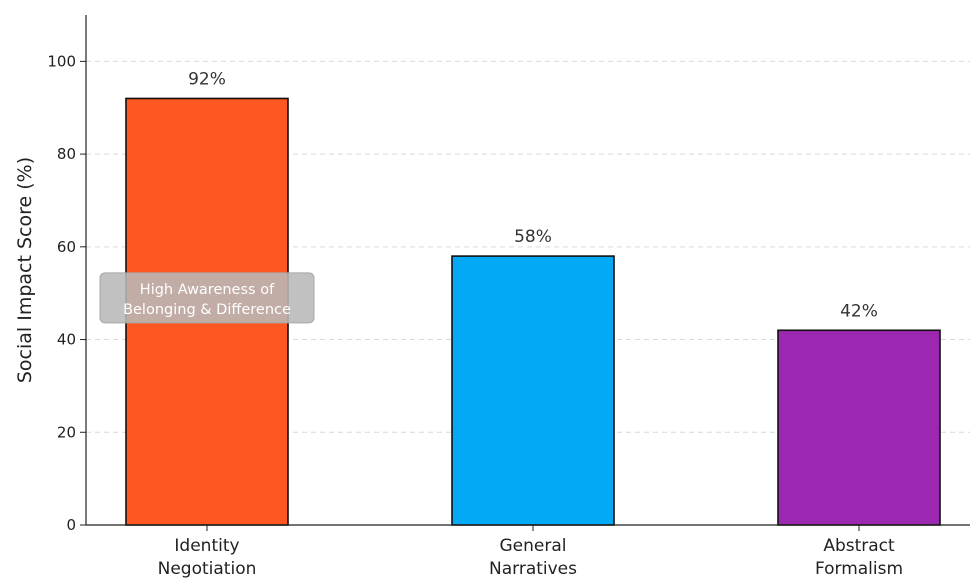 The height and width of the screenshot is (578, 970). What do you see at coordinates (66, 432) in the screenshot?
I see `y-tick-label: 20` at bounding box center [66, 432].